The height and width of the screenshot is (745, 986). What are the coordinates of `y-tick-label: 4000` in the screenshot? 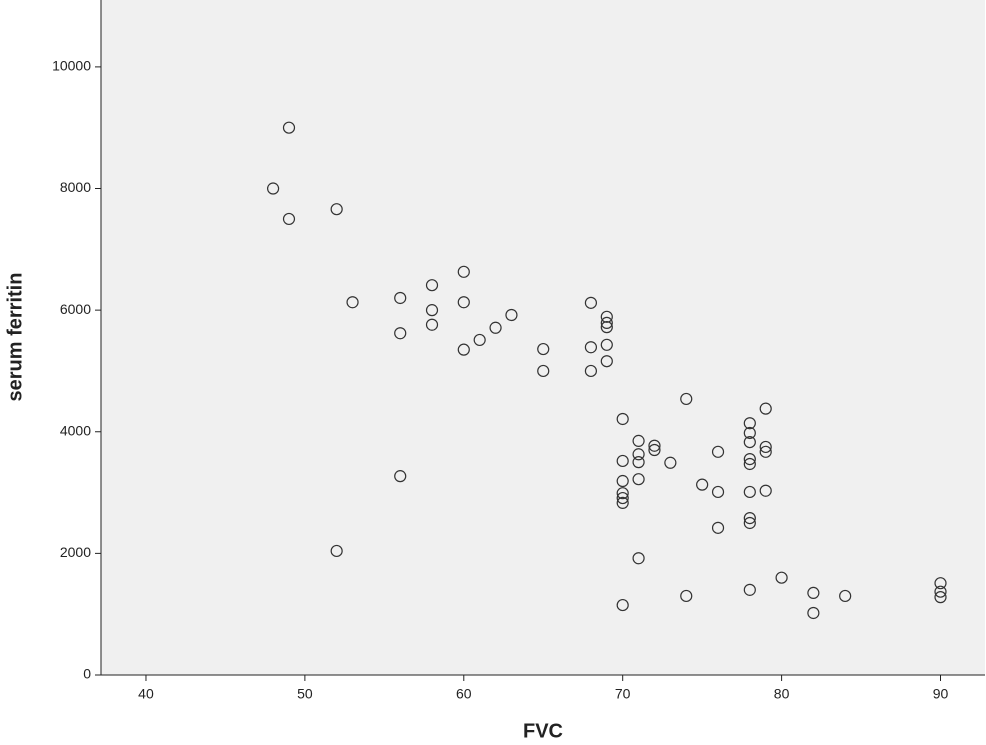 It's located at (75, 430).